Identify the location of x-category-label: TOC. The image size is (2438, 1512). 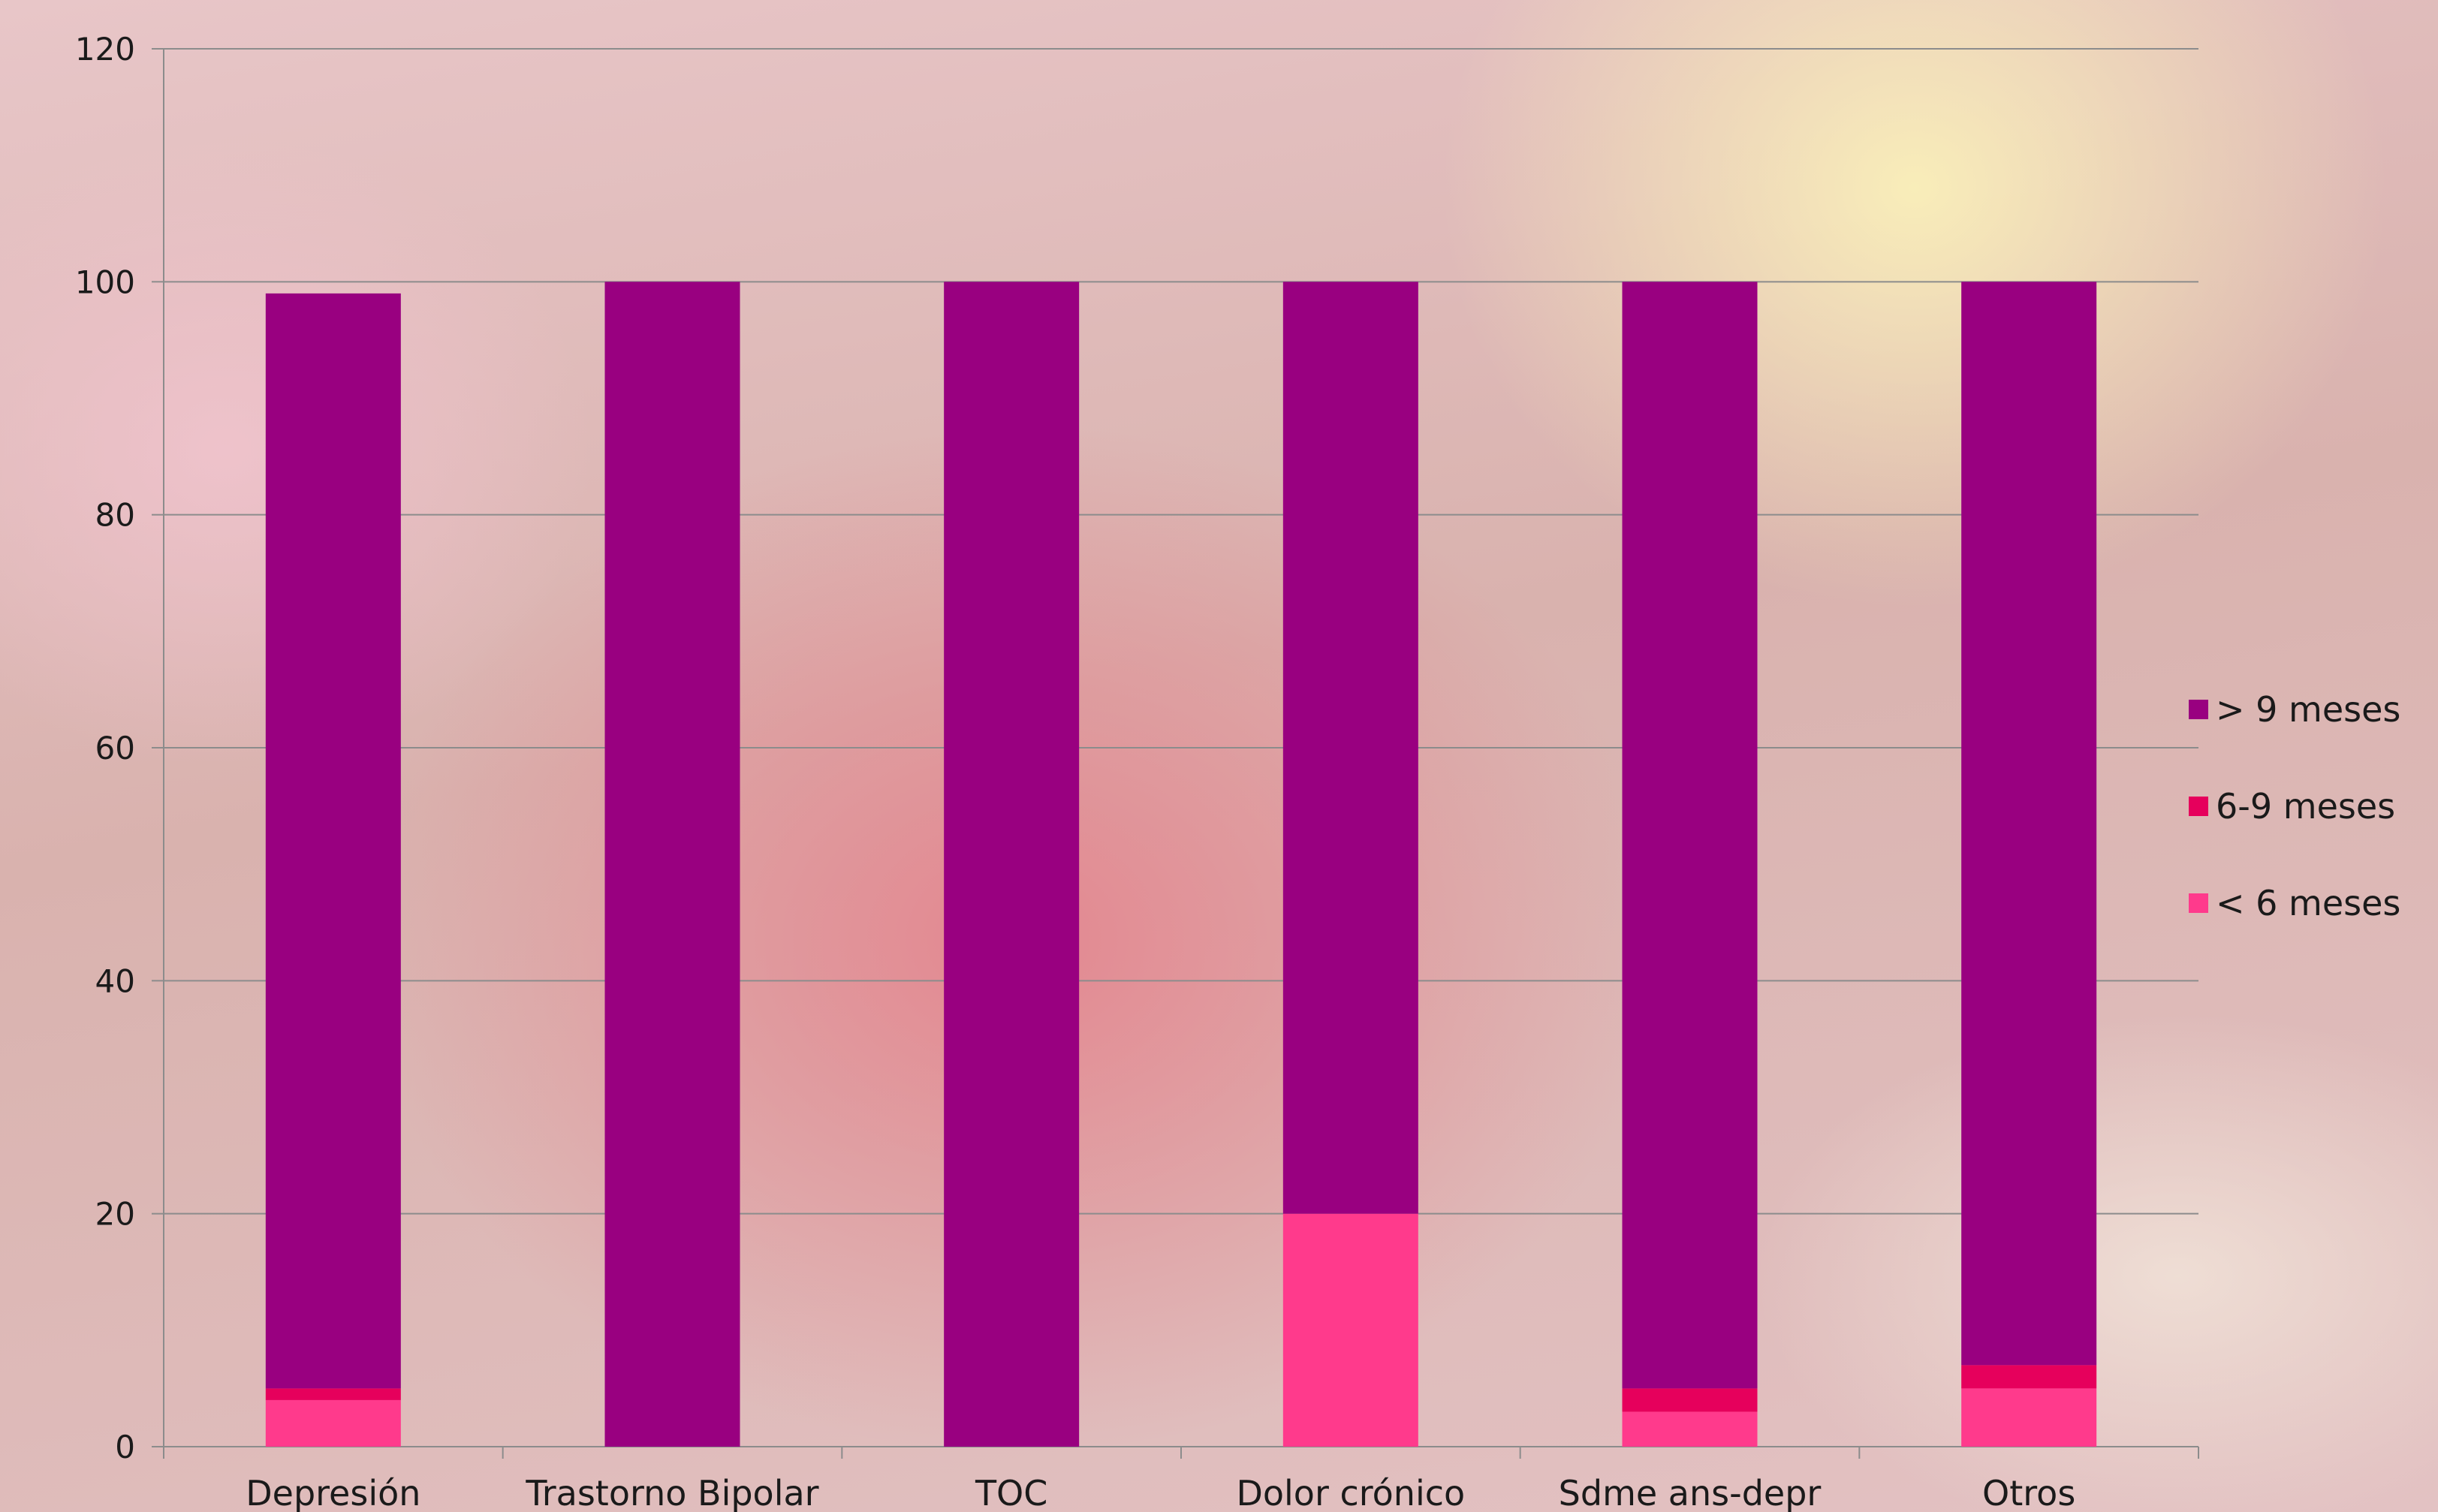
(1011, 1492).